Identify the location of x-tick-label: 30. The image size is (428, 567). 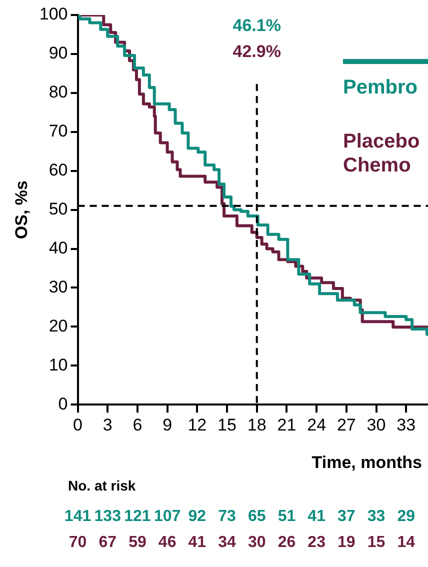
(376, 424).